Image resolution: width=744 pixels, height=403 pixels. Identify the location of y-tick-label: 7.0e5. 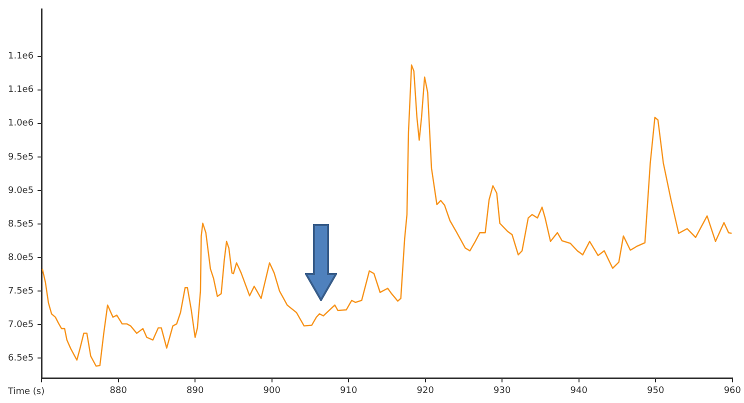
(21, 325).